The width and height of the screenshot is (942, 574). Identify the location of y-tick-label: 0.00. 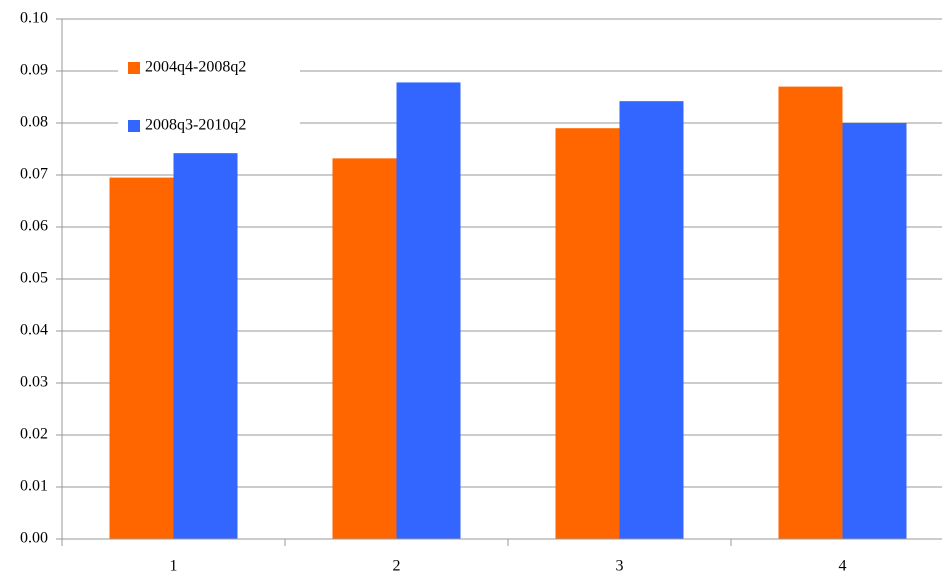
(34, 538).